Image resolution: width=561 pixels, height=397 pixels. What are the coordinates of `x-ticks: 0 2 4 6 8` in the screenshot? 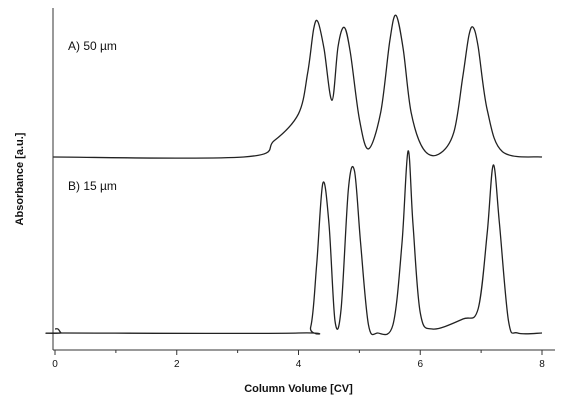 It's located at (298, 360).